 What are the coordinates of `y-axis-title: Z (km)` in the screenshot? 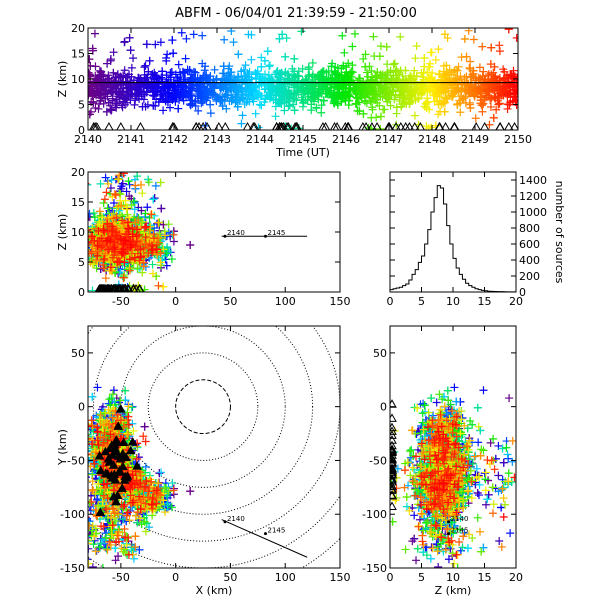 It's located at (62, 79).